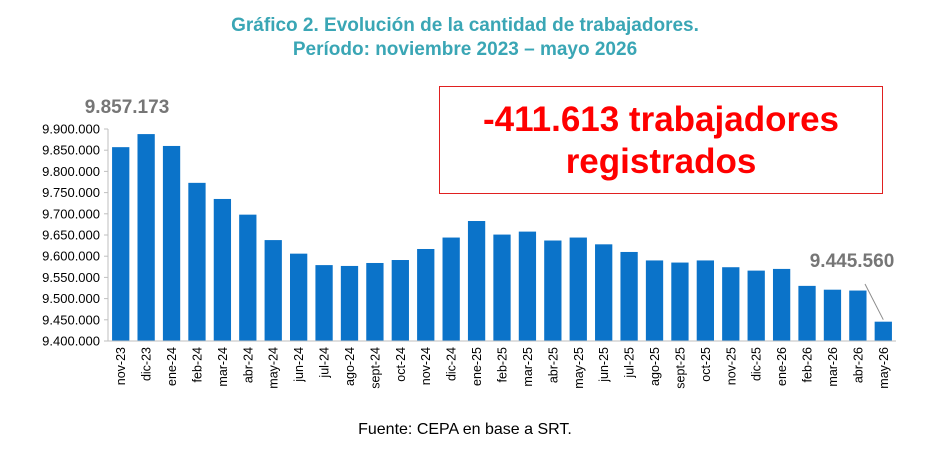  I want to click on x-tick-label: ene-24, so click(172, 366).